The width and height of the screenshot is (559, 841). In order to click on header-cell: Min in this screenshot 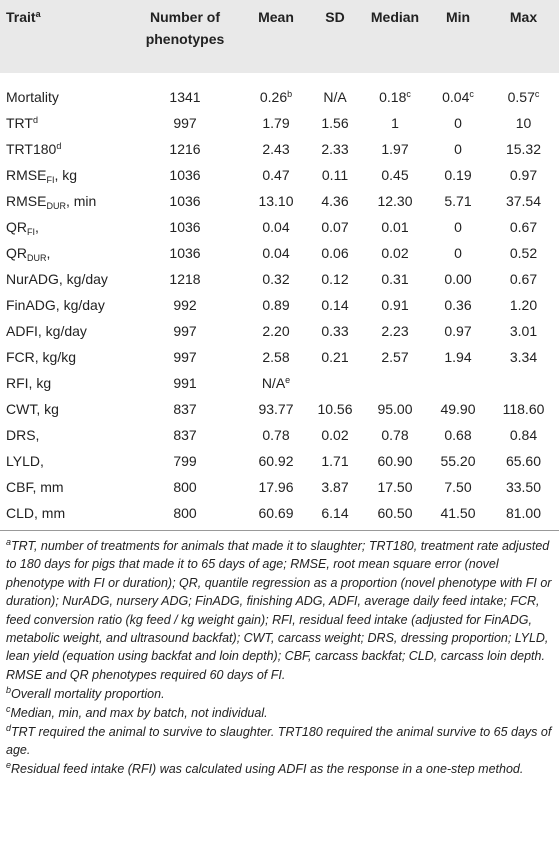, I will do `click(458, 17)`.